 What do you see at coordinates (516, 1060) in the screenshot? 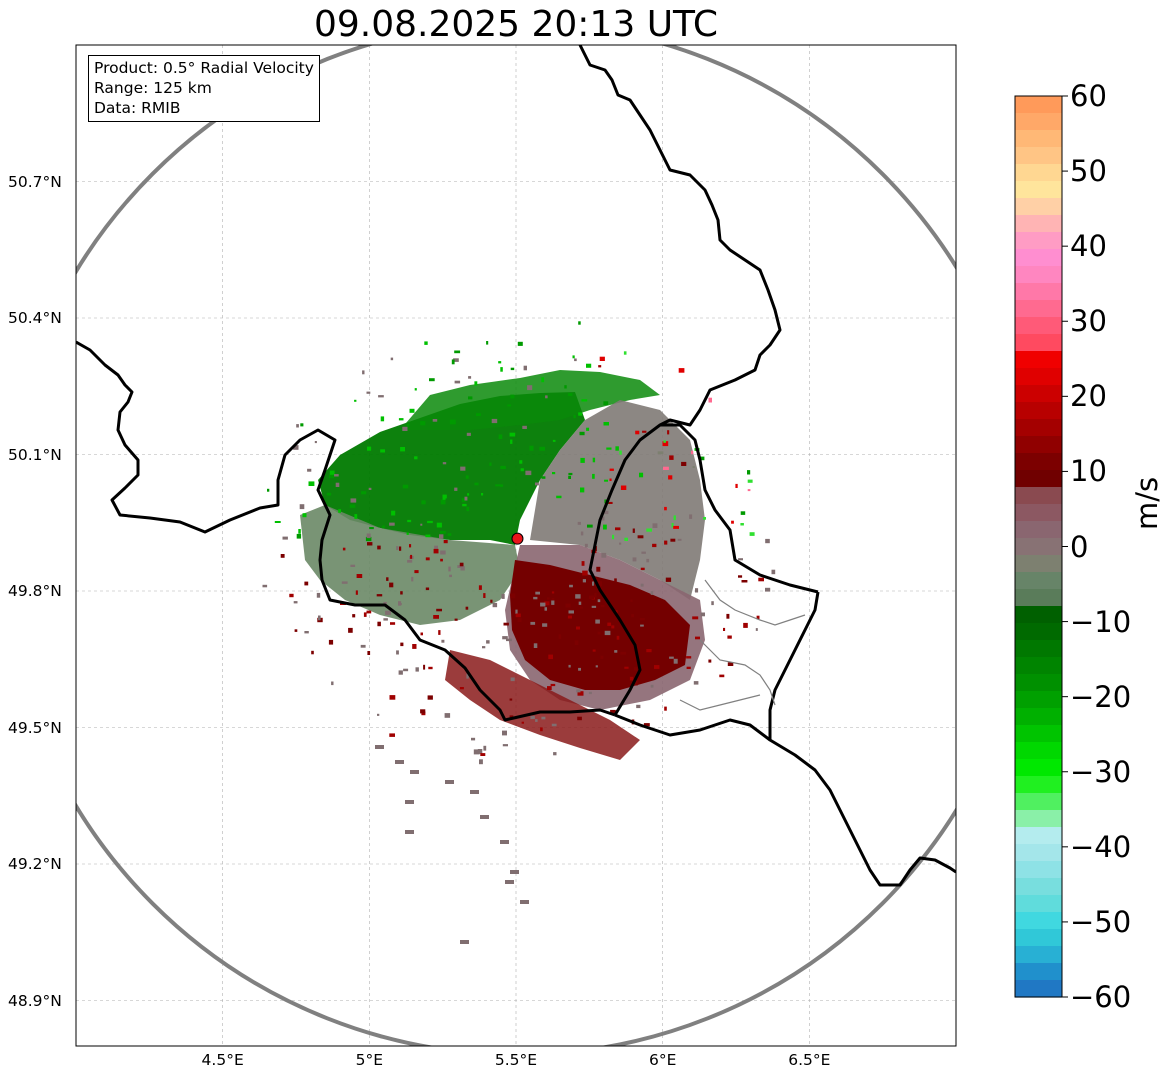
I see `lon-tick-label: 5.5°E` at bounding box center [516, 1060].